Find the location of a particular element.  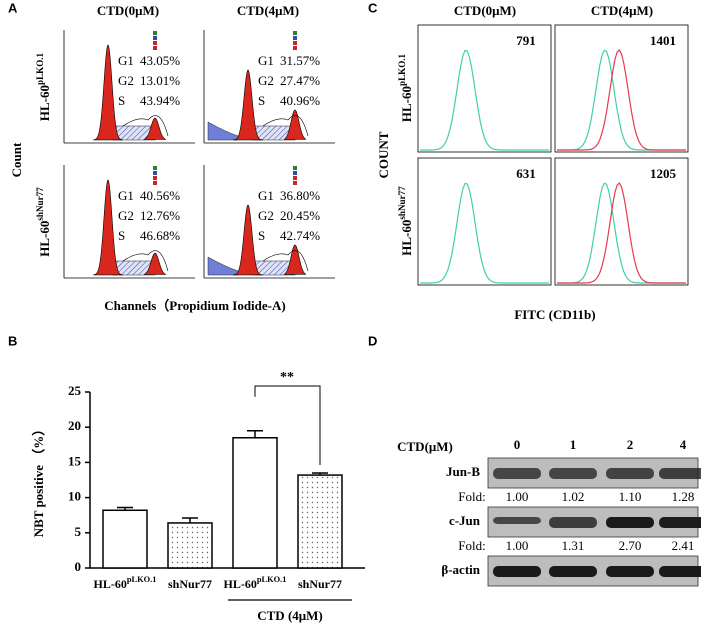

row-label-sup: pLKO.1 is located at coordinates (402, 69).